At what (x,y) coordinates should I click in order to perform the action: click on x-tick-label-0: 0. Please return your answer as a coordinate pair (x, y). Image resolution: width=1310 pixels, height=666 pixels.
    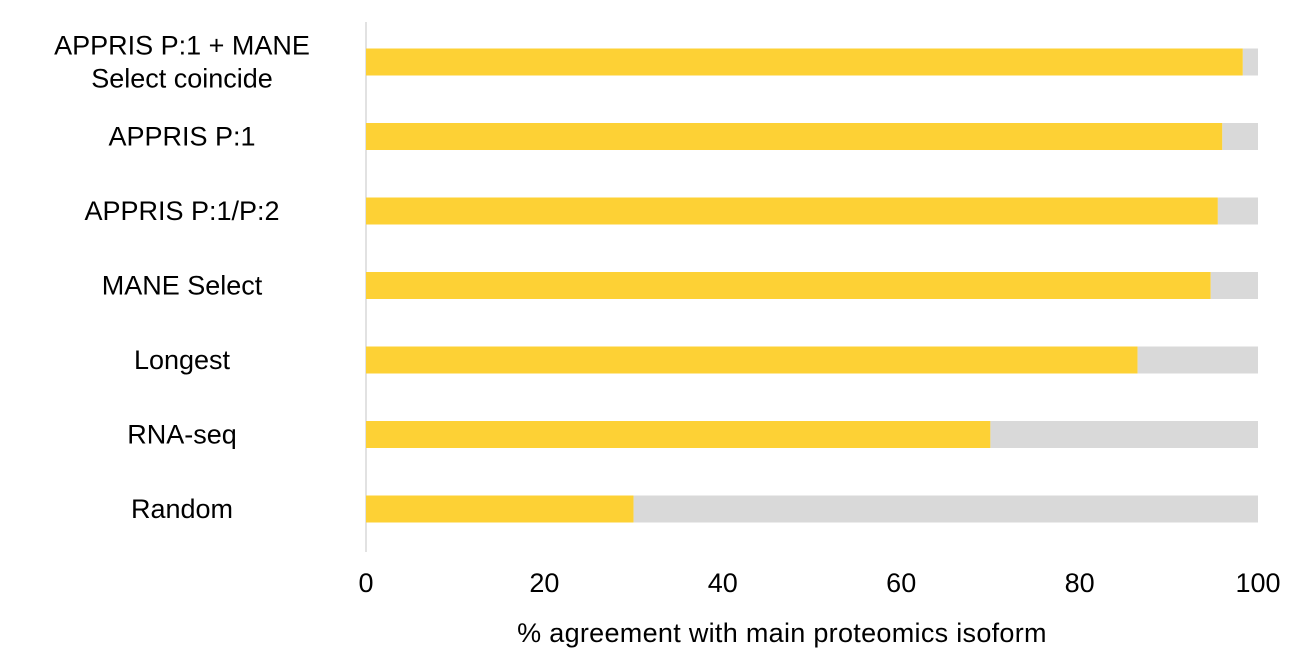
    Looking at the image, I should click on (365, 583).